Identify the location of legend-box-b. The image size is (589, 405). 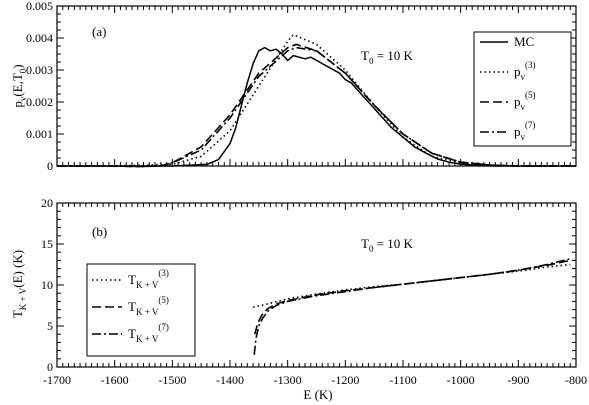
(141, 310).